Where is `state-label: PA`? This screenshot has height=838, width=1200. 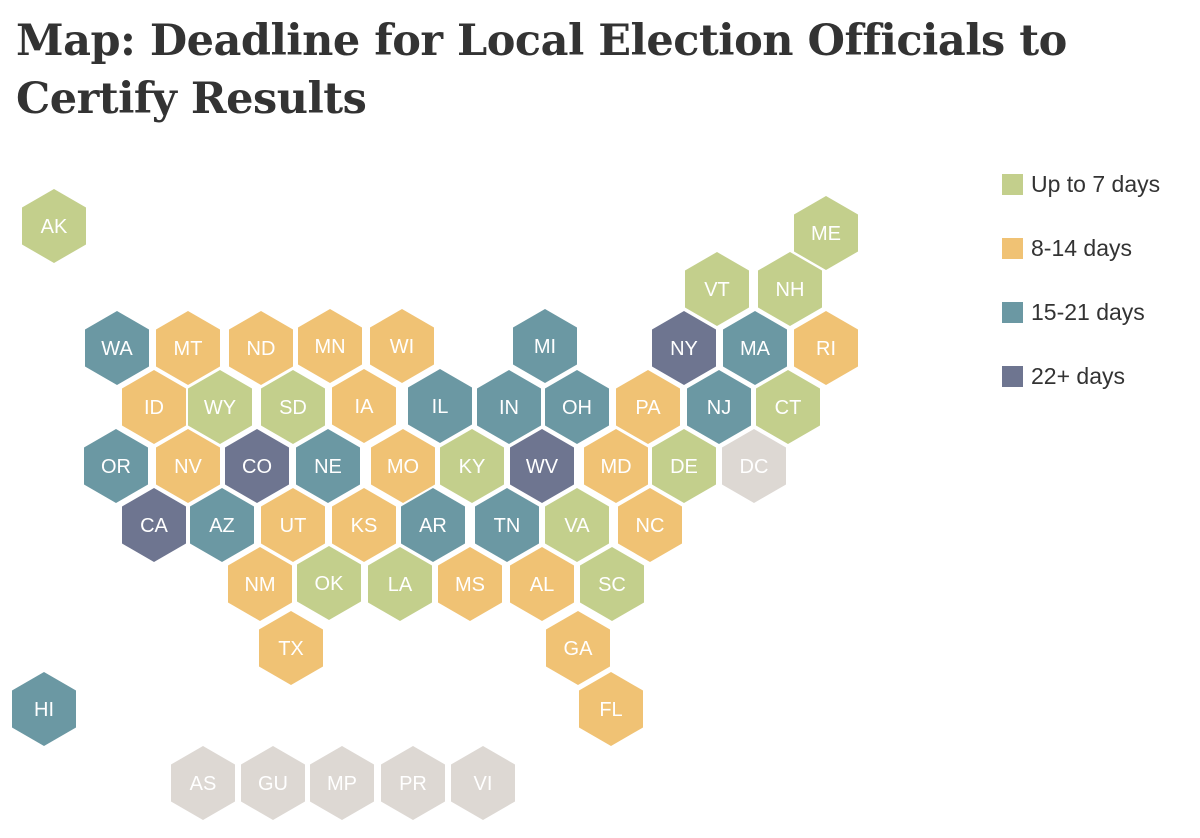
state-label: PA is located at coordinates (648, 408).